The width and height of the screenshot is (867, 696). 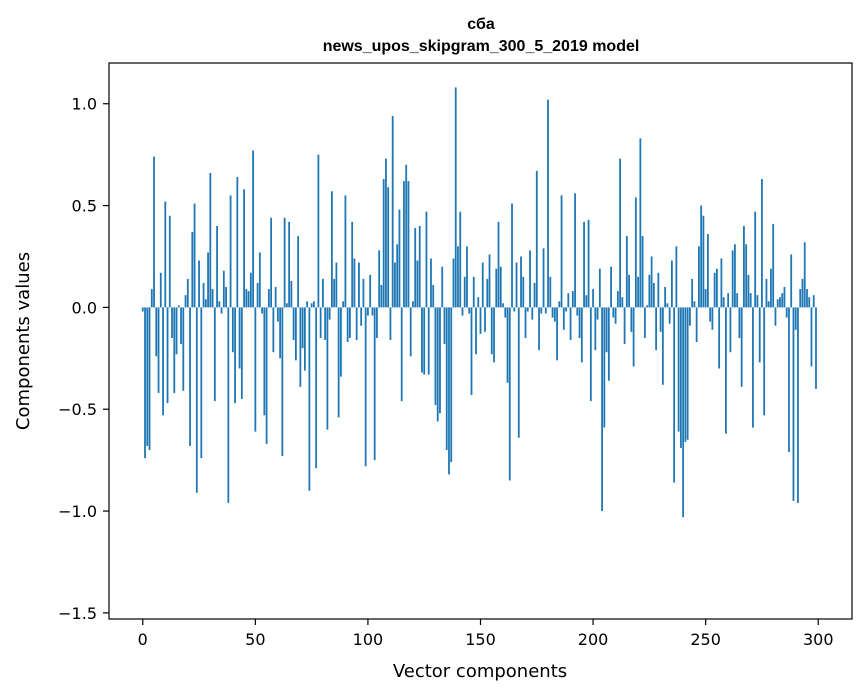 What do you see at coordinates (84, 104) in the screenshot?
I see `y-tick-label: 1.0` at bounding box center [84, 104].